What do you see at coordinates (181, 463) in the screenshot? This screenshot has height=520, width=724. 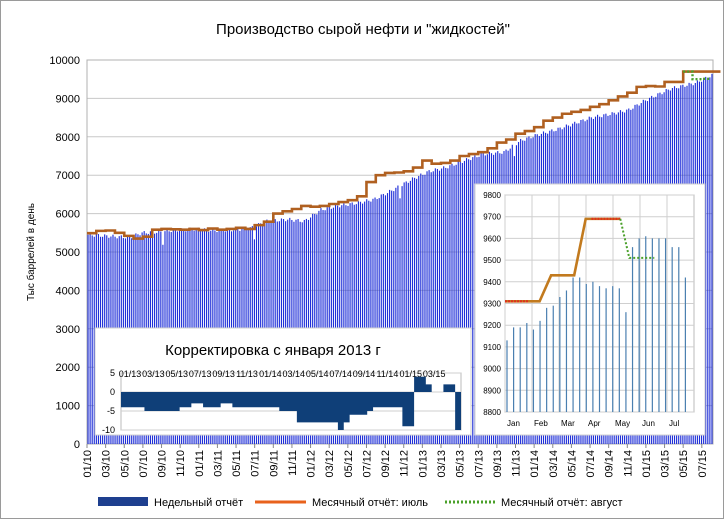 I see `x-tick-label: 11/10` at bounding box center [181, 463].